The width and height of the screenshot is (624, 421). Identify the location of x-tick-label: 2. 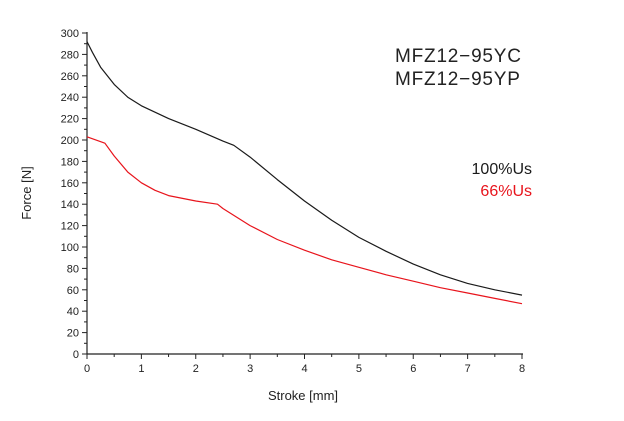
(196, 369).